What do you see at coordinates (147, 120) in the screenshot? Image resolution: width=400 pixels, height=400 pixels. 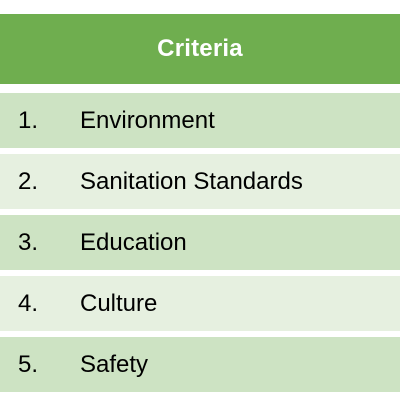 I see `row-label: Environment` at bounding box center [147, 120].